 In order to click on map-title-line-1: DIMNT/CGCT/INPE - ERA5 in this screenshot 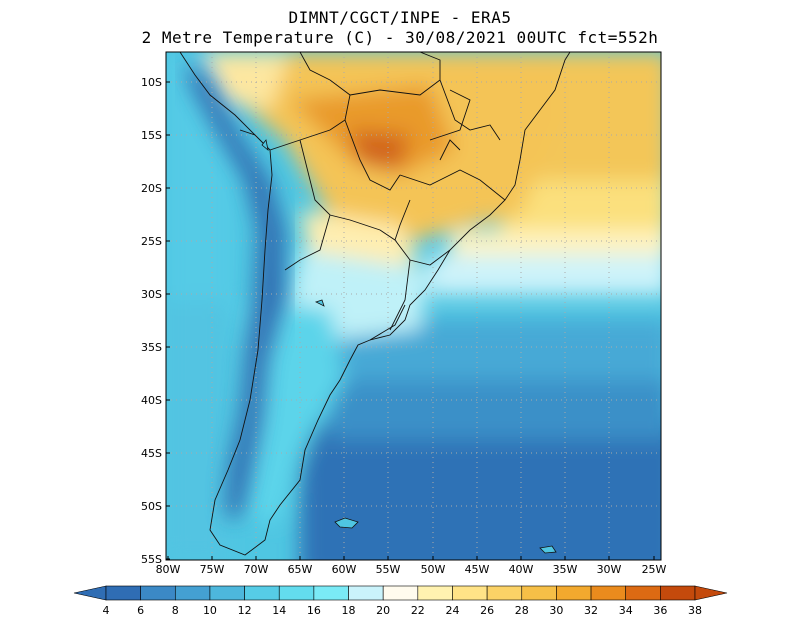, I will do `click(400, 17)`.